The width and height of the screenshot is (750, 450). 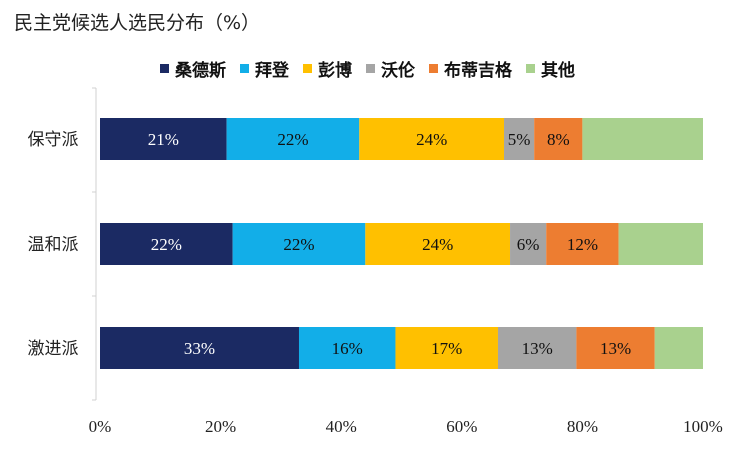 What do you see at coordinates (53, 245) in the screenshot?
I see `category-label: 温和派` at bounding box center [53, 245].